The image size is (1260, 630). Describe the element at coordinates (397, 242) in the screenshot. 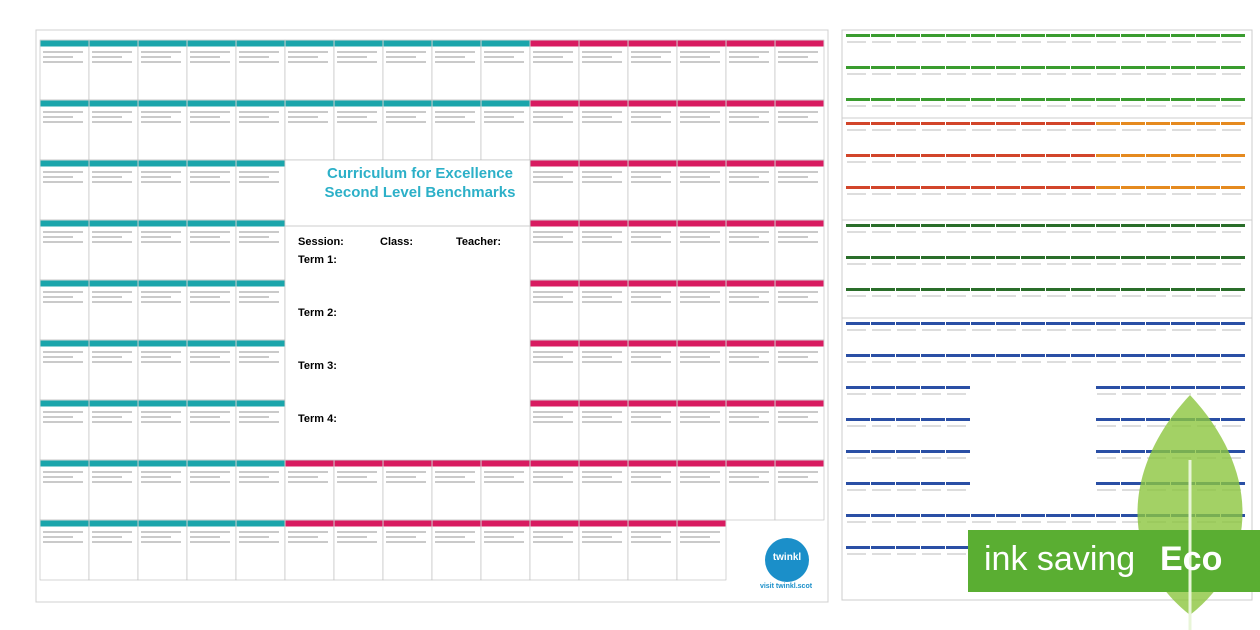

I see `class-label: Class:` at that location.